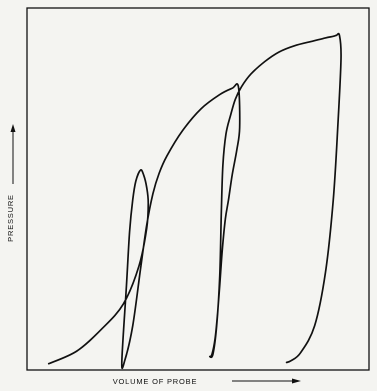  I want to click on x-axis-arrow-head, so click(296, 381).